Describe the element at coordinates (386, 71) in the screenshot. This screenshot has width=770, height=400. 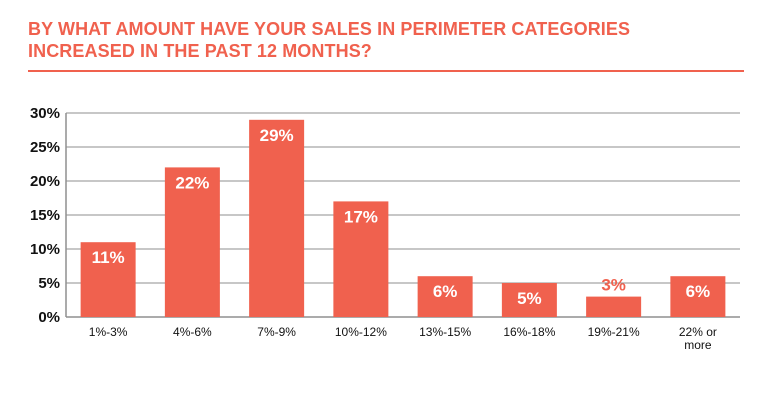
I see `title-divider` at that location.